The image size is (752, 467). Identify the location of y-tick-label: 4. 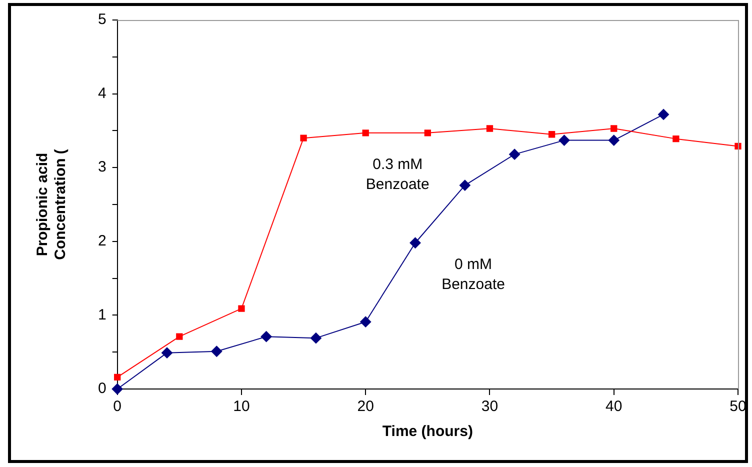
(102, 93).